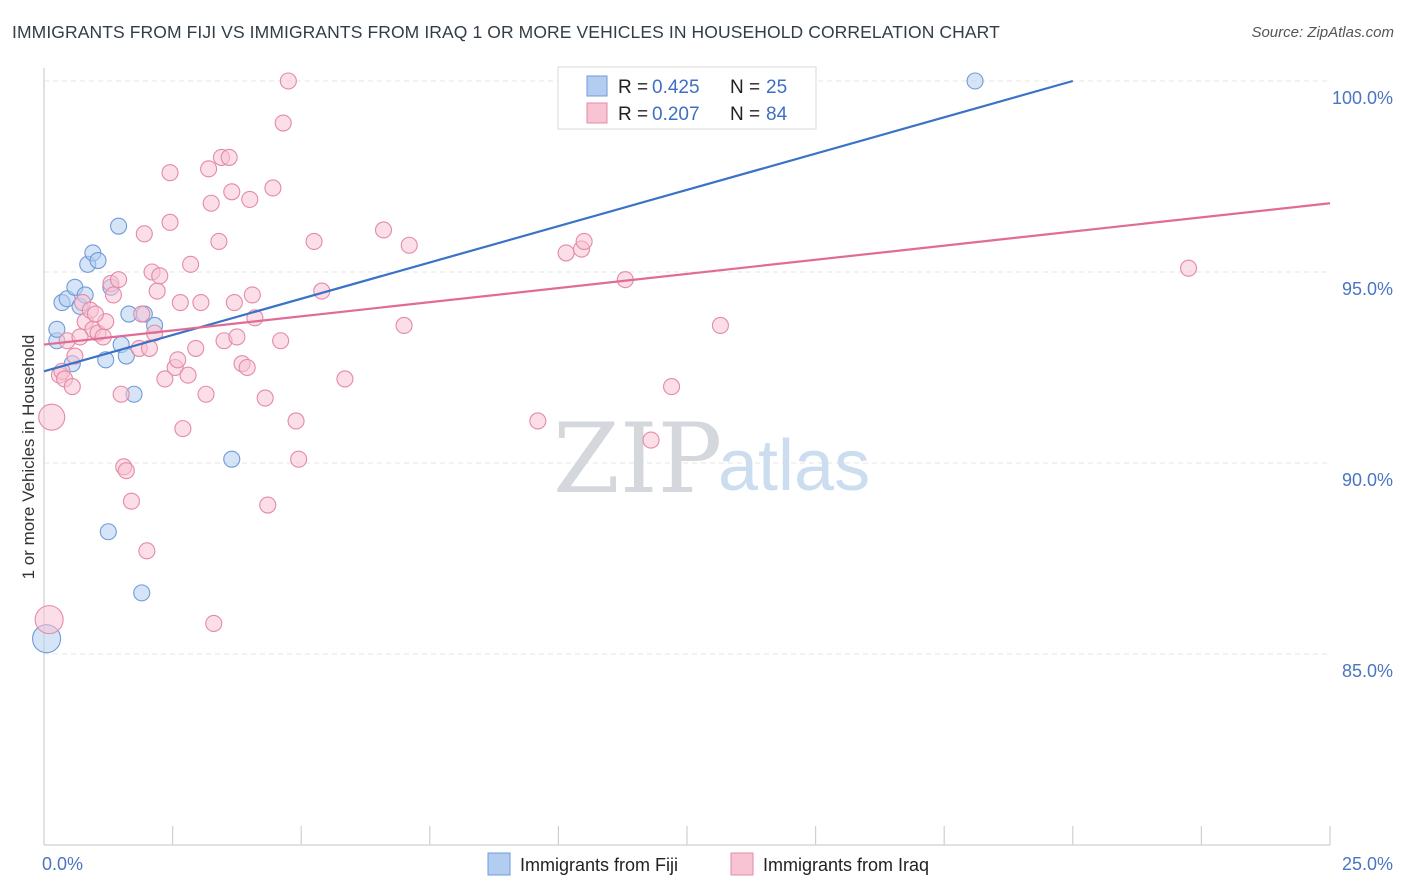 The width and height of the screenshot is (1406, 892). Describe the element at coordinates (742, 864) in the screenshot. I see `series-legend-swatch-iraq` at that location.